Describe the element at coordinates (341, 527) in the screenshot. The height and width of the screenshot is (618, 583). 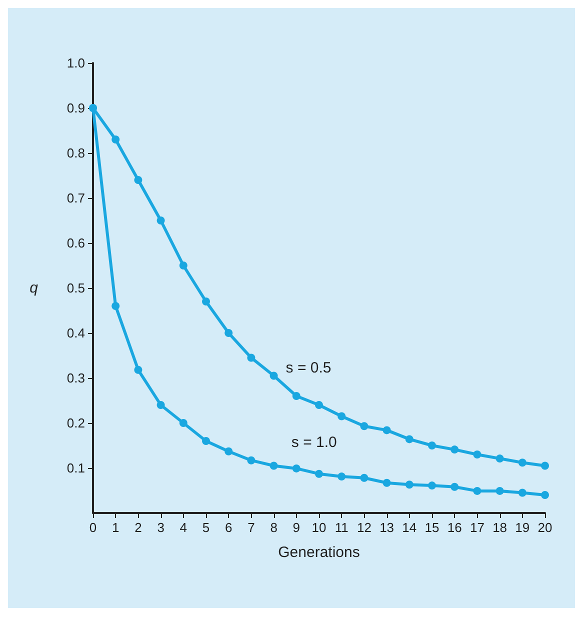
I see `x-tick-label: 11` at that location.